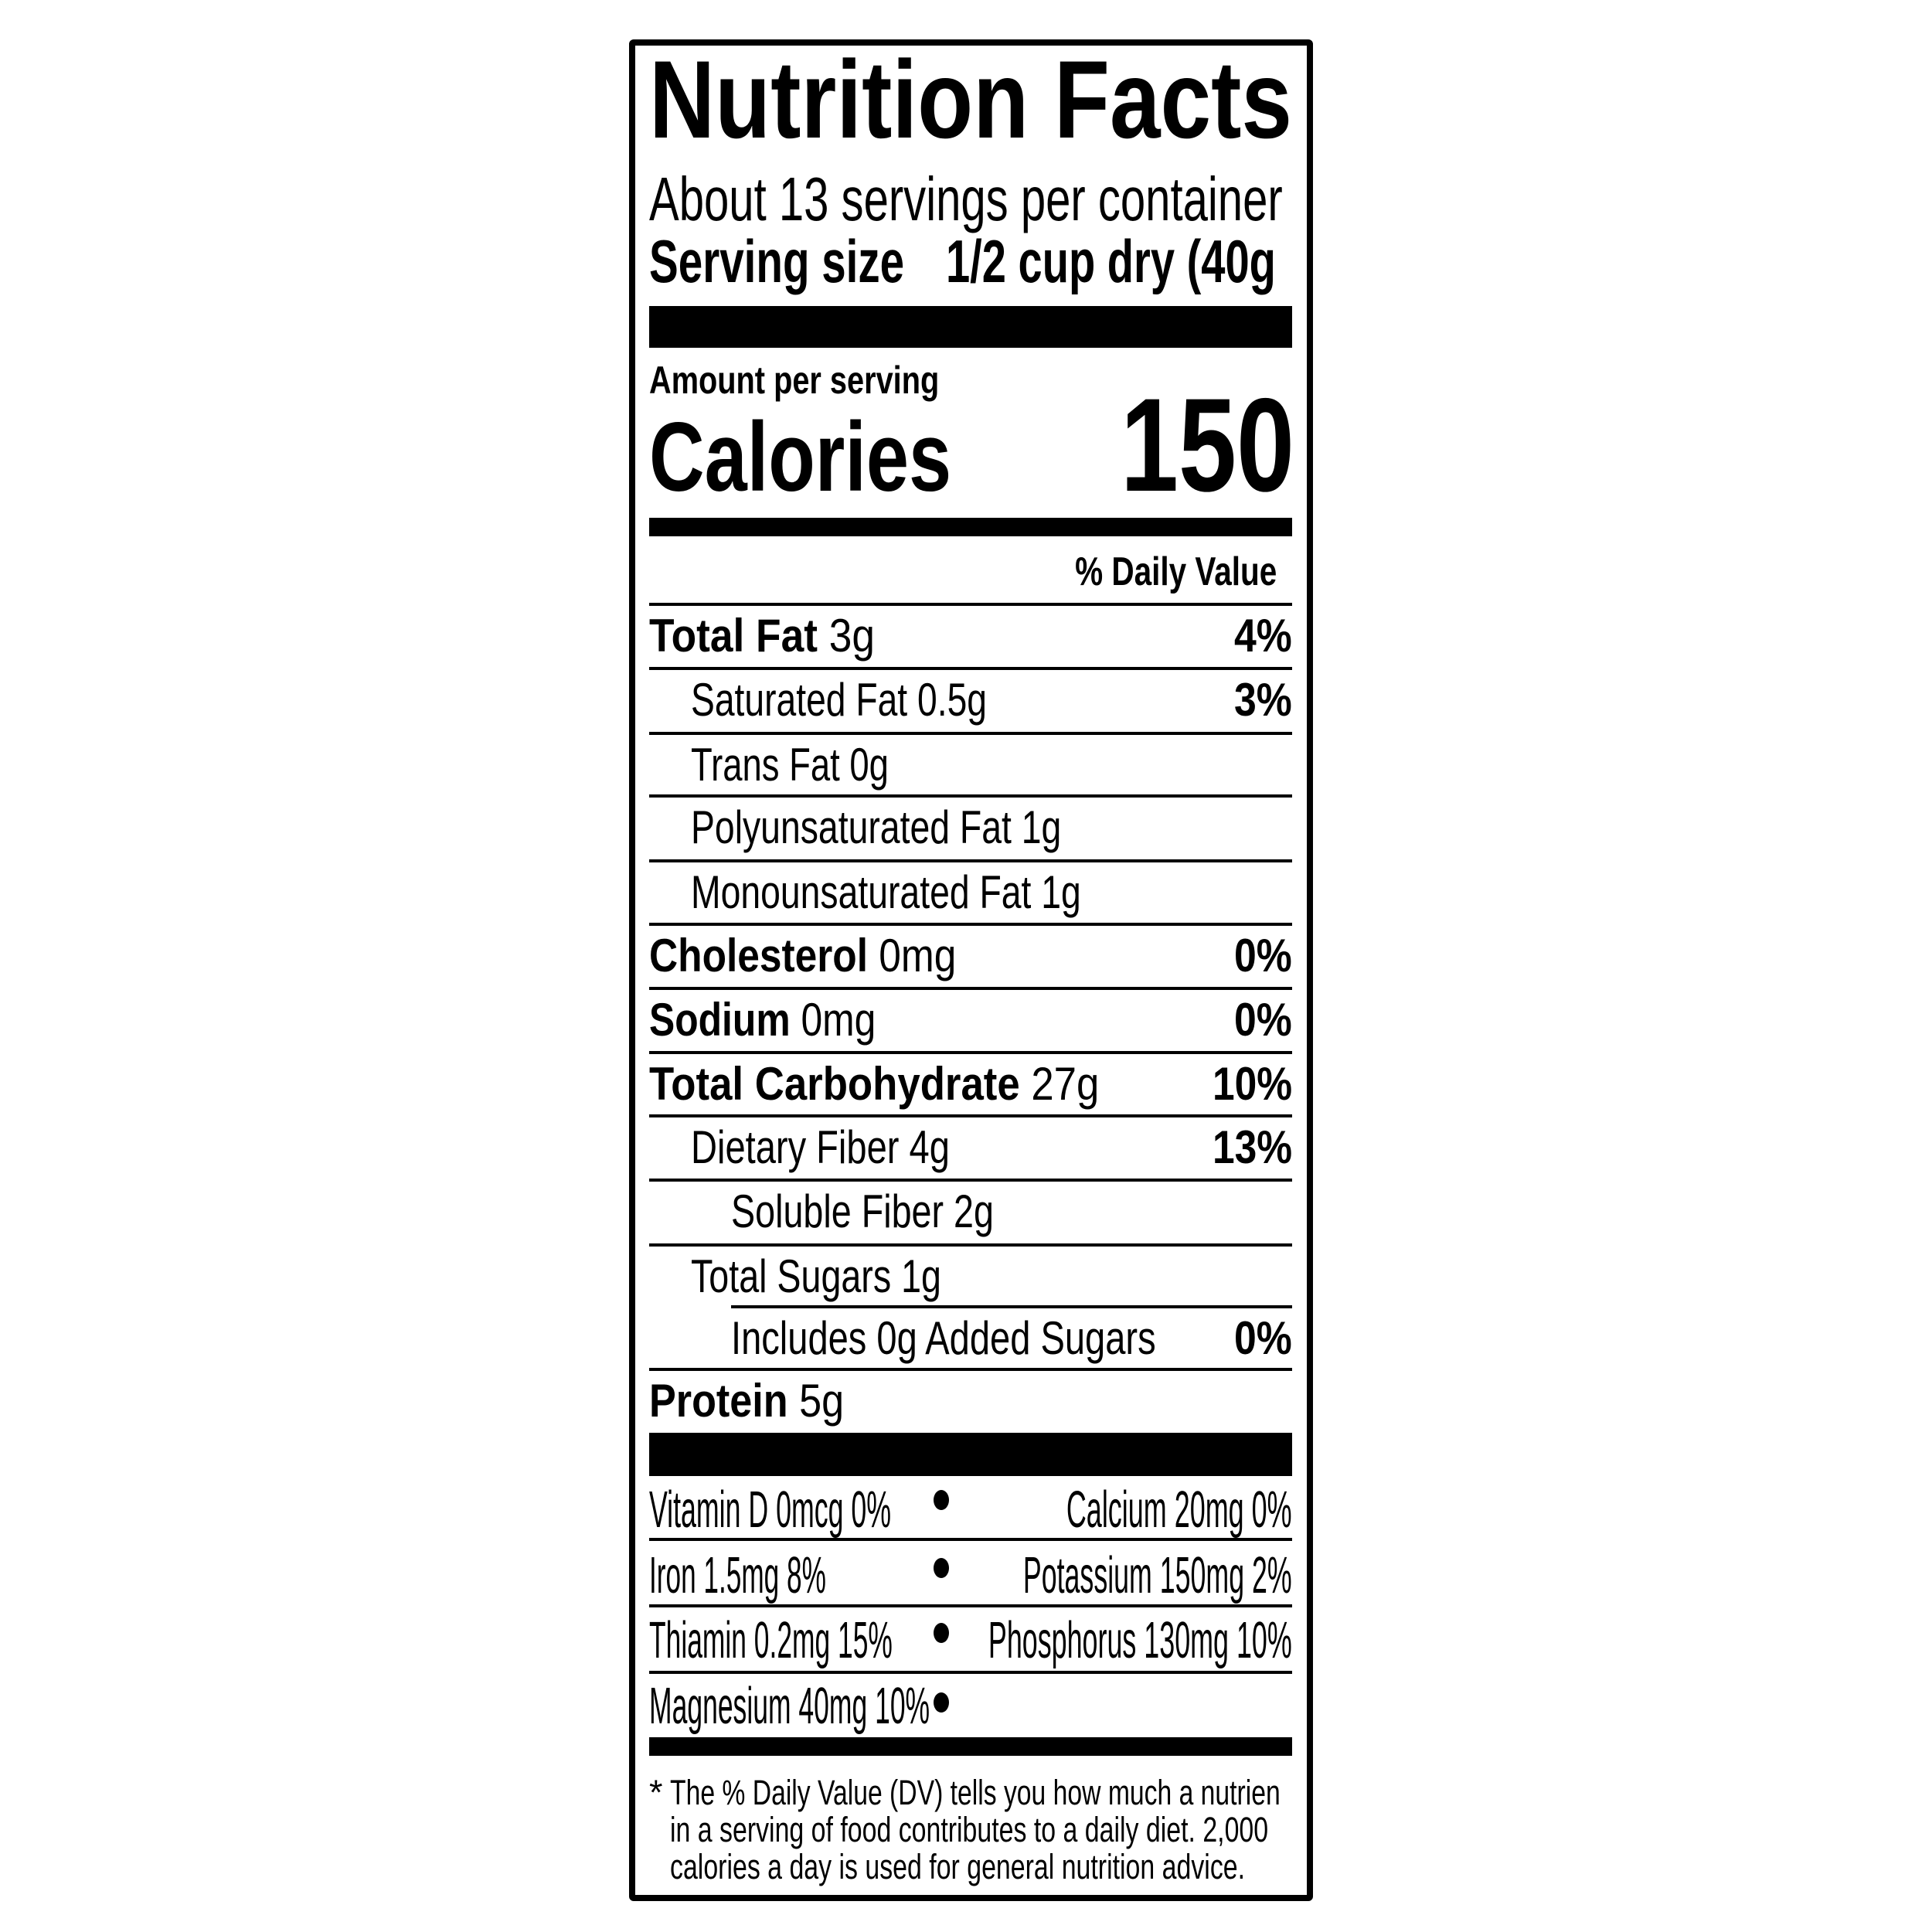  Describe the element at coordinates (966, 199) in the screenshot. I see `servings-per-container: About 13 servings per container` at that location.